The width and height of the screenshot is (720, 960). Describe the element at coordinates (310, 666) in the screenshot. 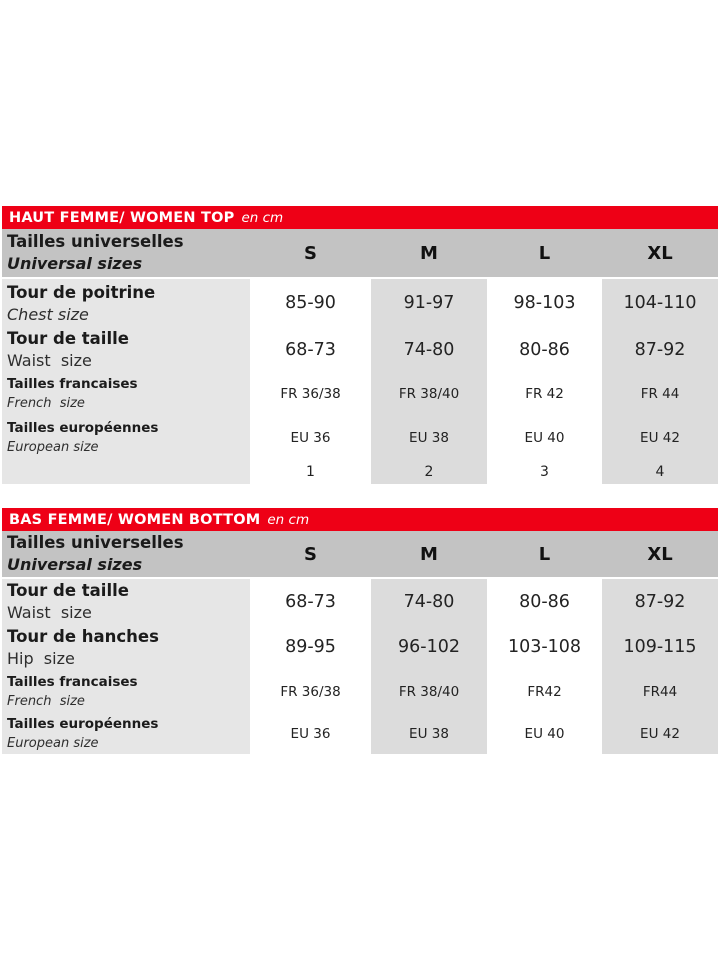

I see `size-column-s: 68-73 89-95 FR 36/38 EU 36` at that location.